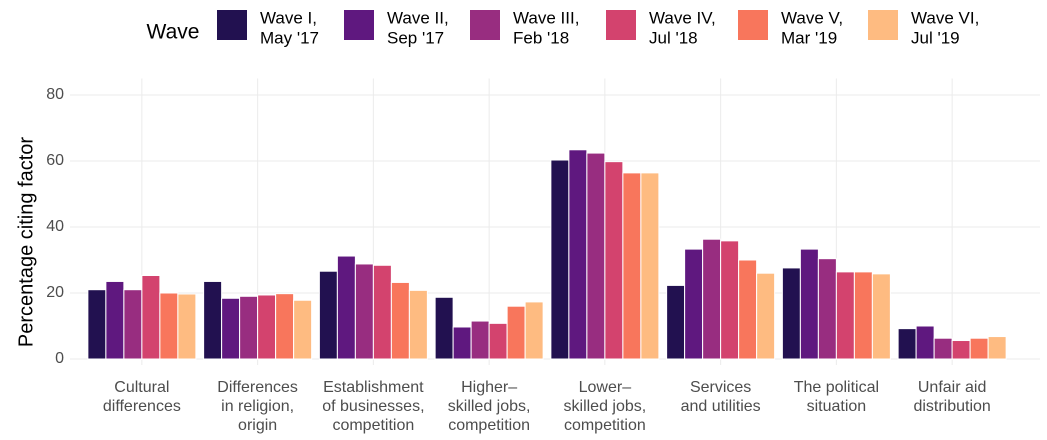 Image resolution: width=1047 pixels, height=440 pixels. What do you see at coordinates (809, 37) in the screenshot?
I see `legend-label: Mar '19` at bounding box center [809, 37].